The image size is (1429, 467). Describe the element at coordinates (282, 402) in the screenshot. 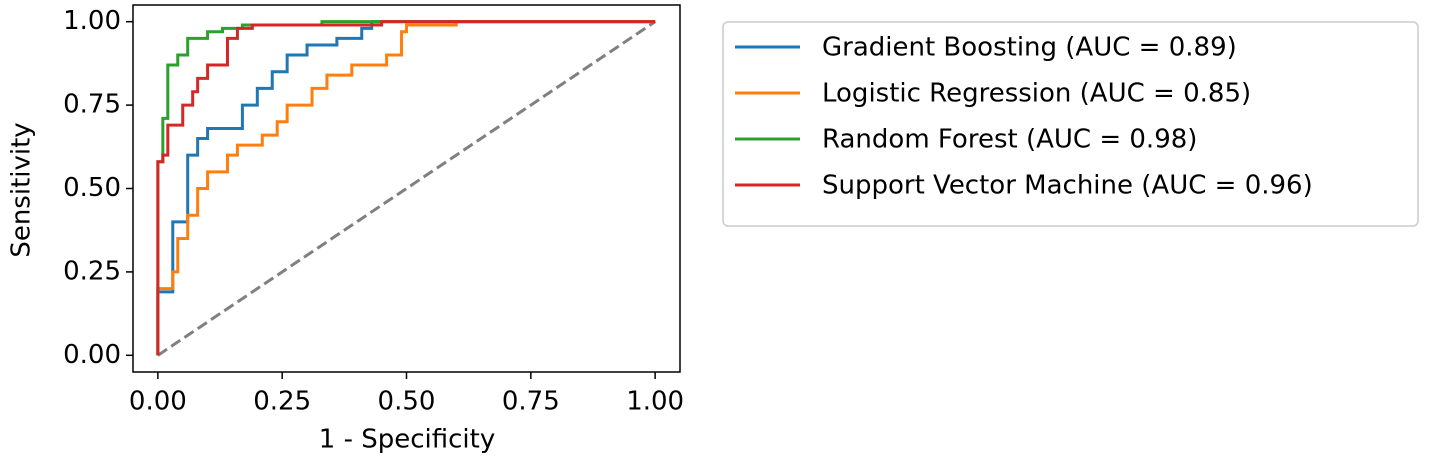

I see `x-tick-label: 0.25` at that location.